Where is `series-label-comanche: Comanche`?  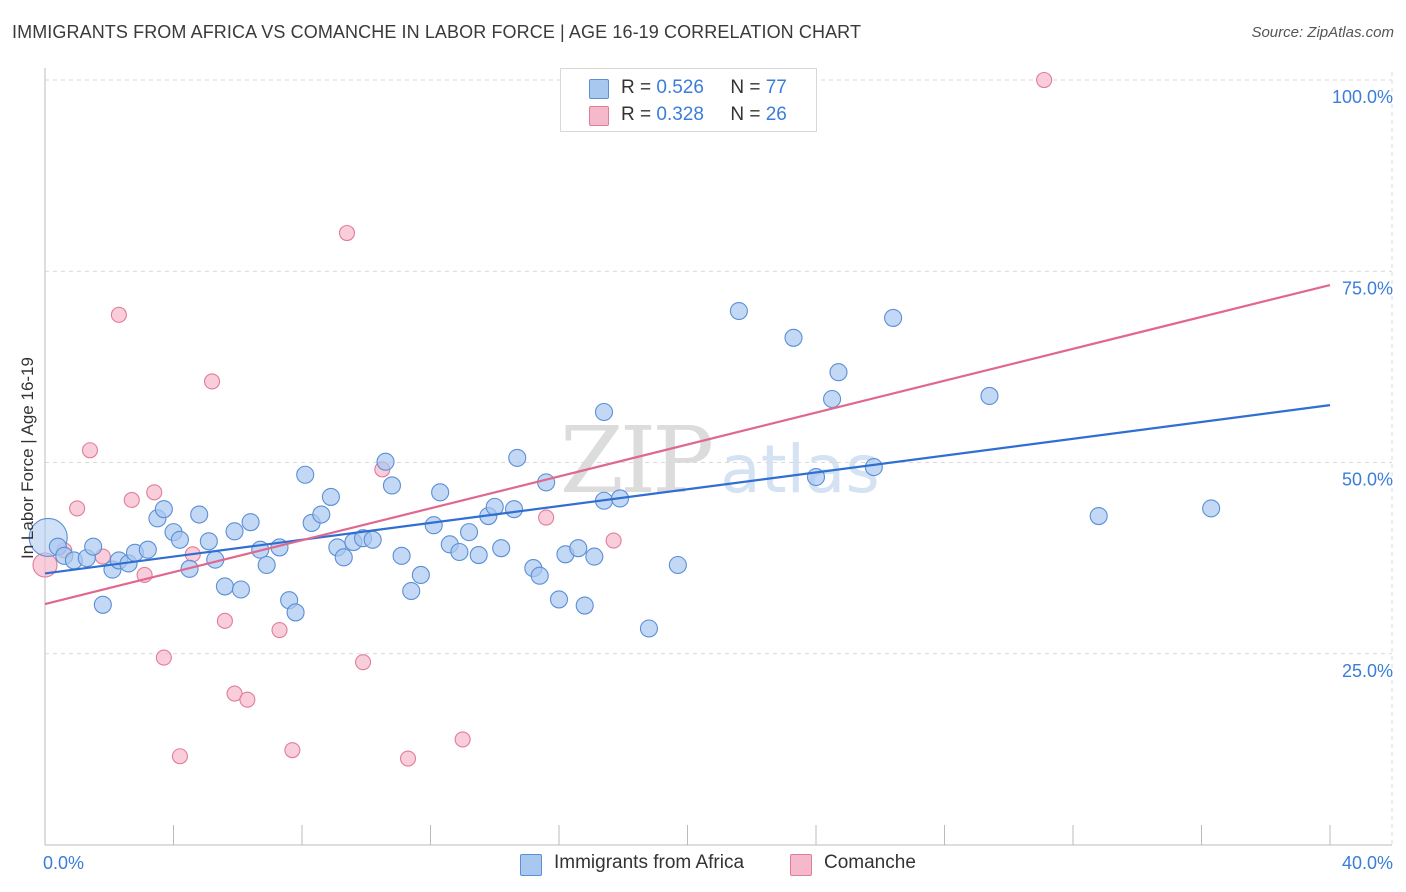
series-label-comanche: Comanche is located at coordinates (870, 862).